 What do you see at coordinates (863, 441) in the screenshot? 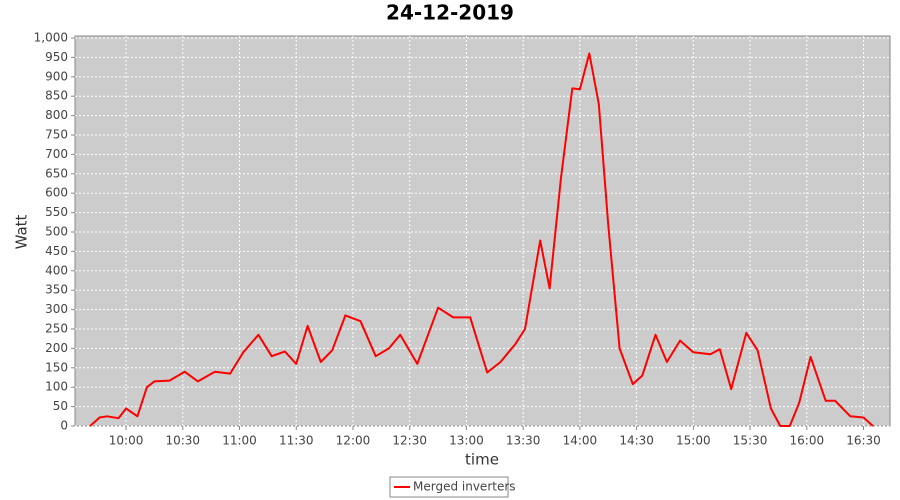
I see `x-tick-label: 16:30` at bounding box center [863, 441].